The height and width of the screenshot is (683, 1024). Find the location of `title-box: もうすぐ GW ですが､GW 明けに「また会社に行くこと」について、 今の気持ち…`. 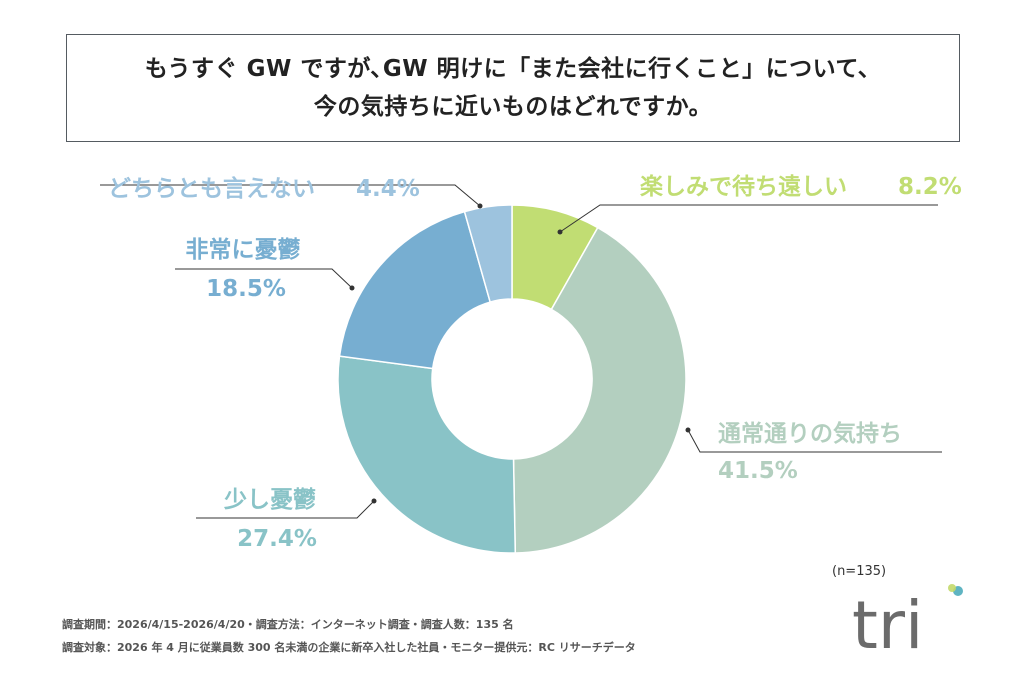

title-box: もうすぐ GW ですが､GW 明けに「また会社に行くこと」について、 今の気持ち… is located at coordinates (513, 88).